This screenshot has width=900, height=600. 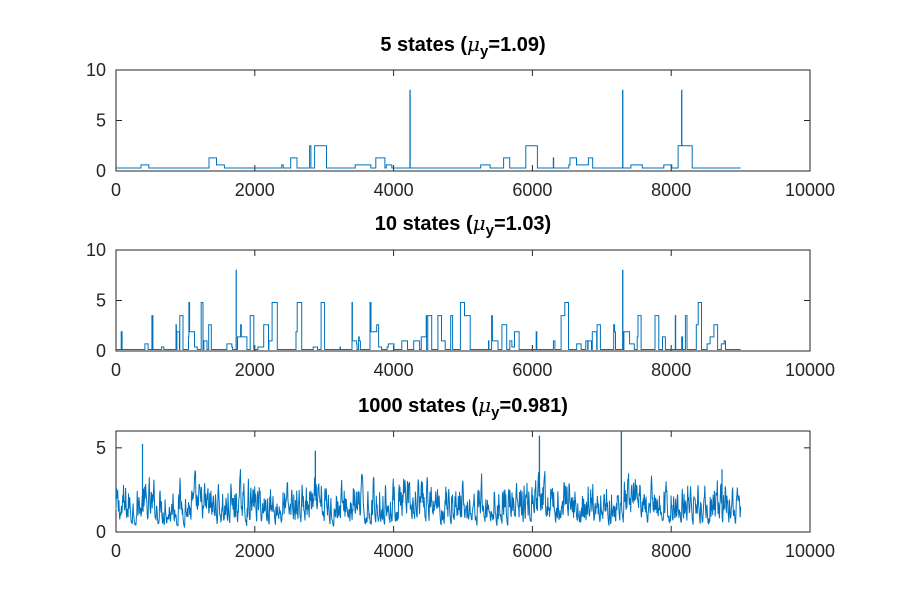 What do you see at coordinates (418, 406) in the screenshot?
I see `title-prefix: 1000 states (` at bounding box center [418, 406].